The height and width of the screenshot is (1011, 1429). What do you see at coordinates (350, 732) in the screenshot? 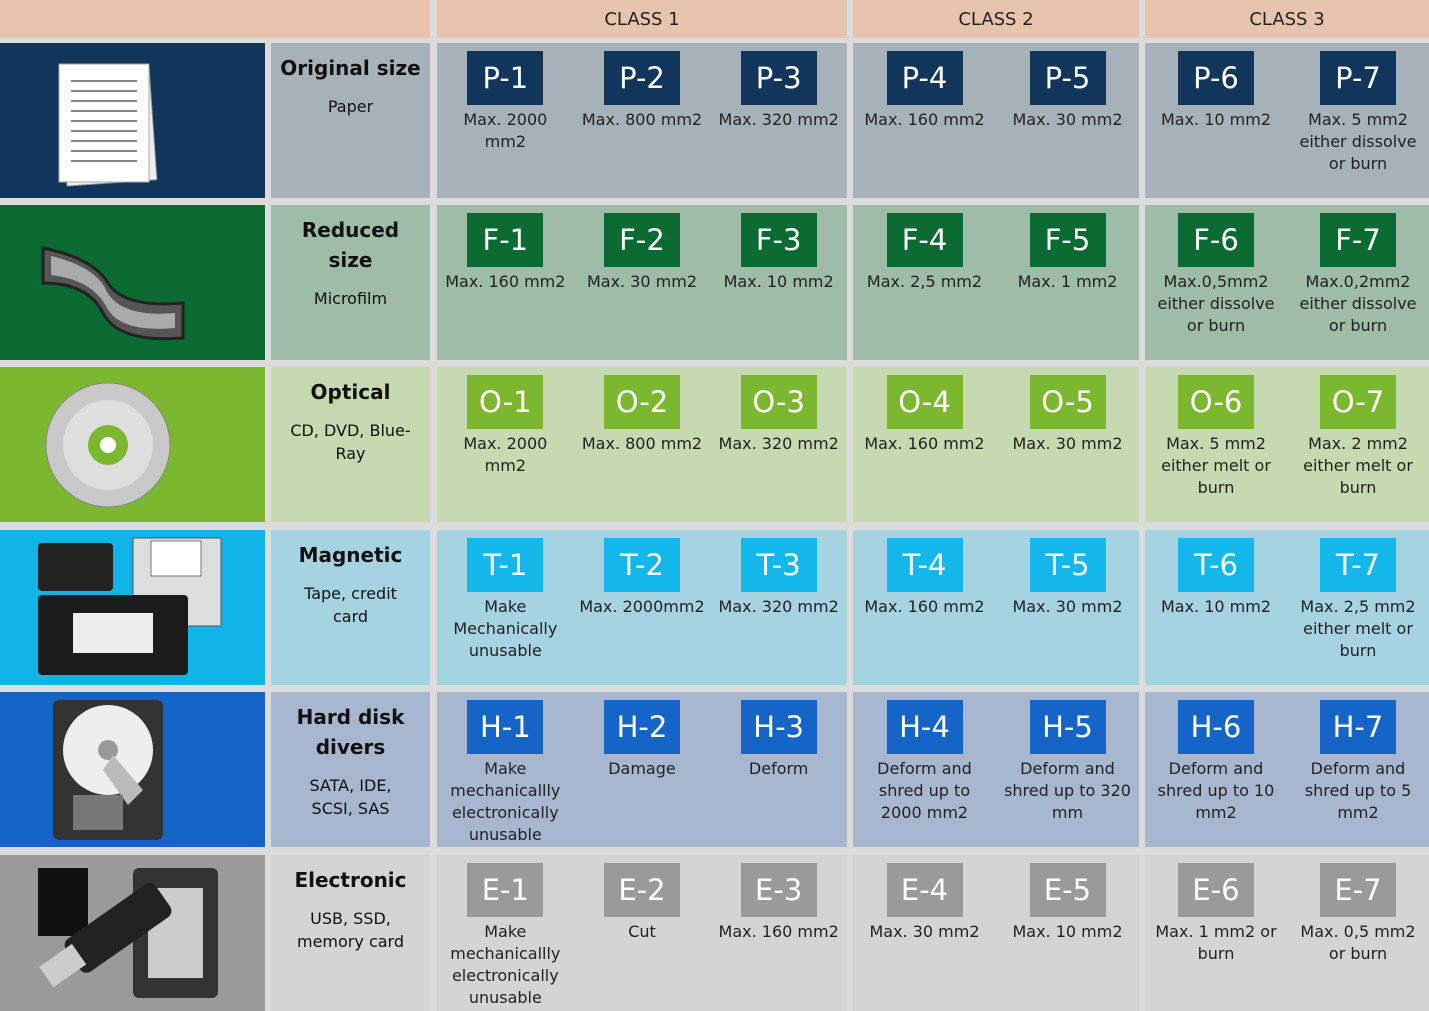
I see `row-title: Hard disk divers` at bounding box center [350, 732].